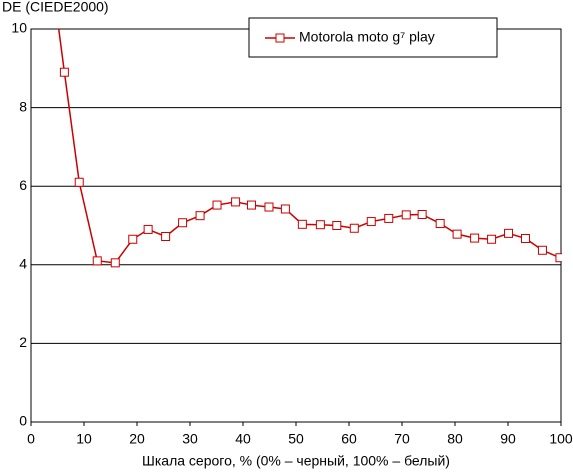 This screenshot has height=472, width=573. What do you see at coordinates (23, 106) in the screenshot?
I see `y-tick-label: 8` at bounding box center [23, 106].